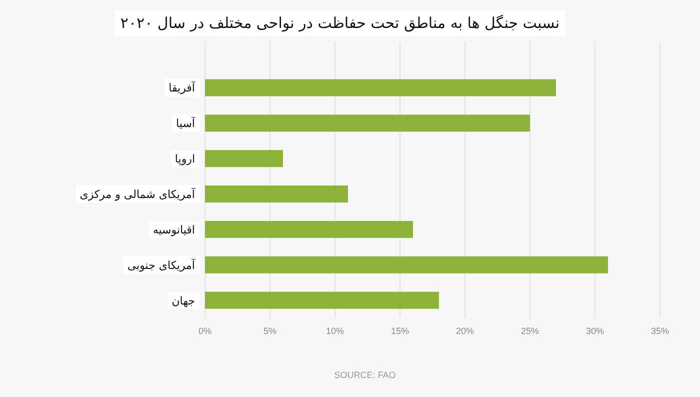 The image size is (700, 397). Describe the element at coordinates (270, 331) in the screenshot. I see `x-tick-label: 5%` at that location.